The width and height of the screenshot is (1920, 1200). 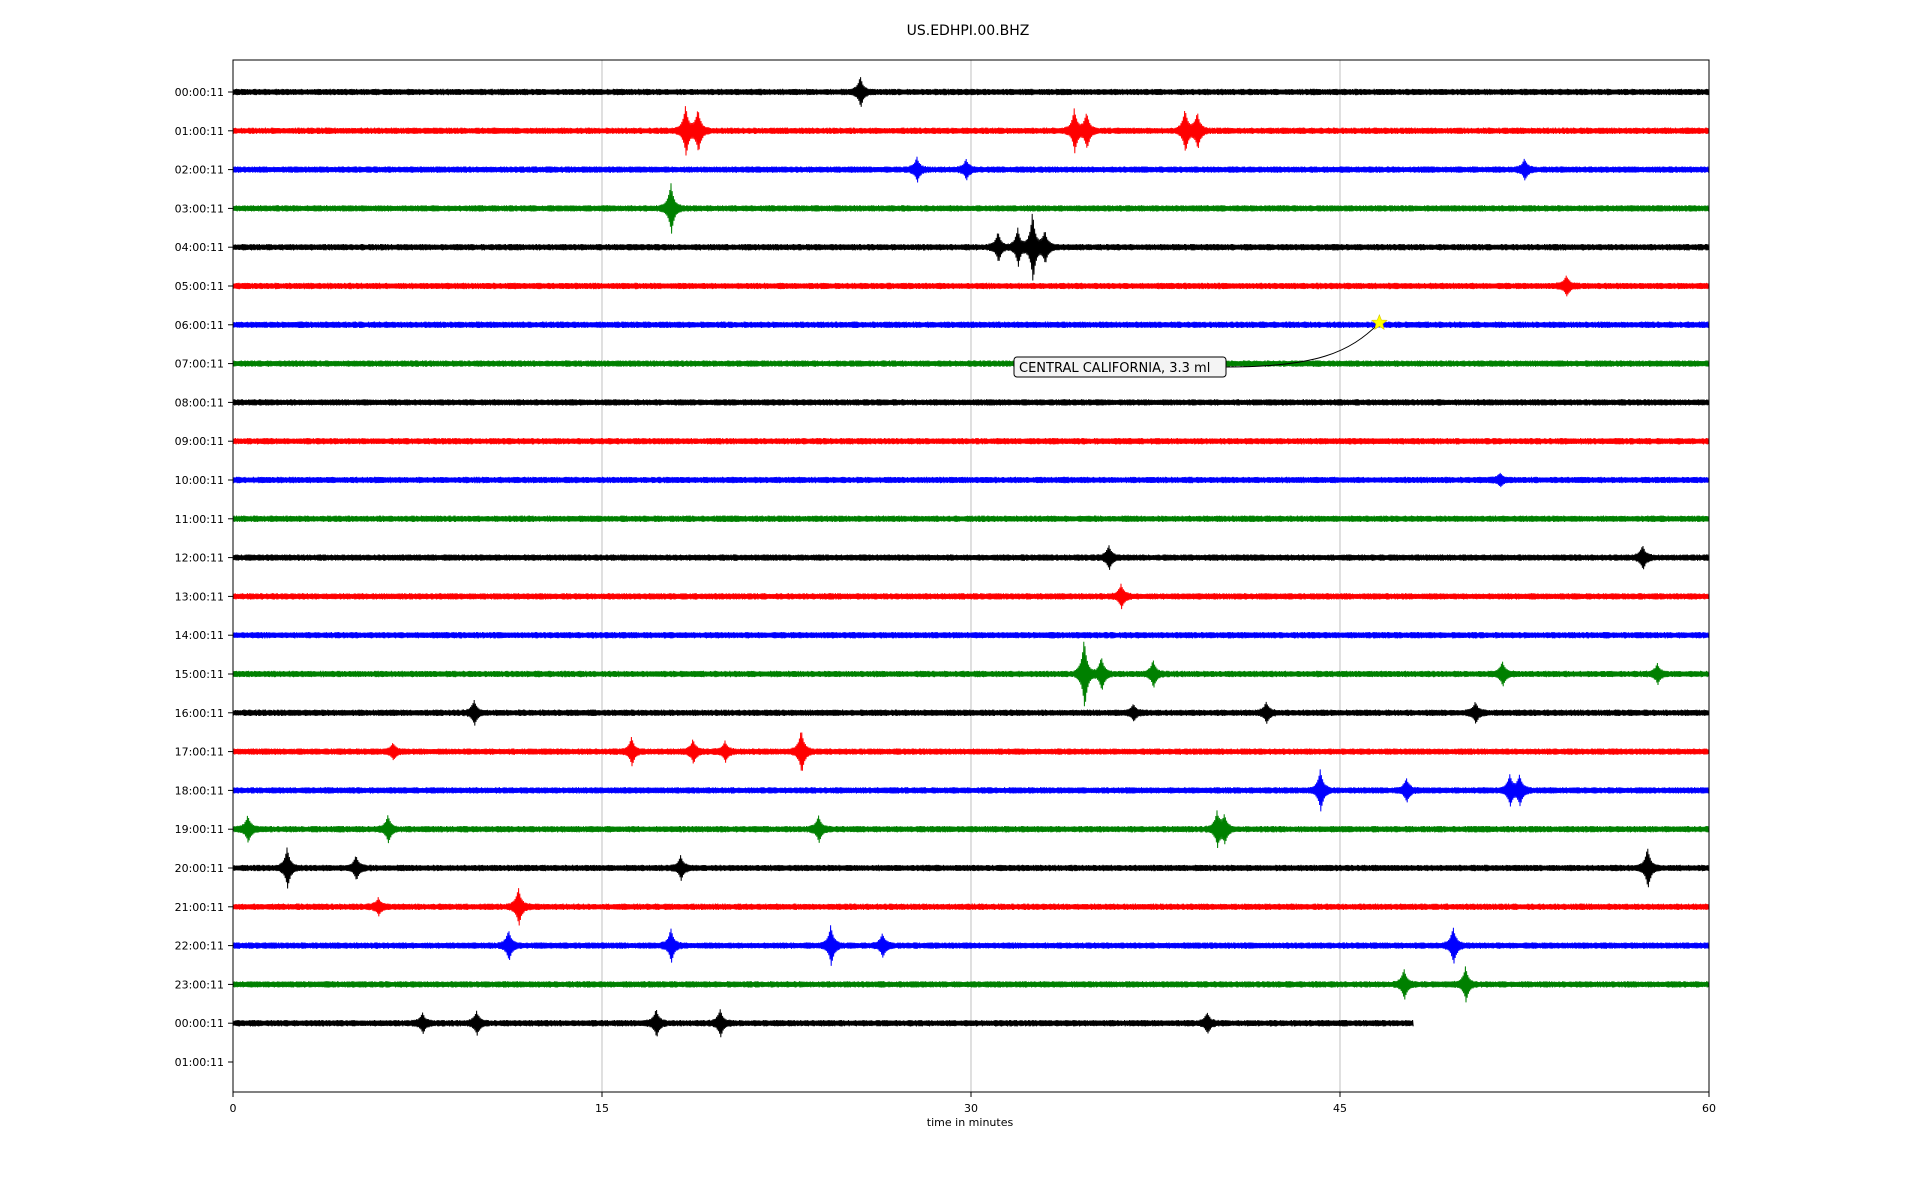 I want to click on y-tick-label: 09:00:11, so click(x=199, y=441).